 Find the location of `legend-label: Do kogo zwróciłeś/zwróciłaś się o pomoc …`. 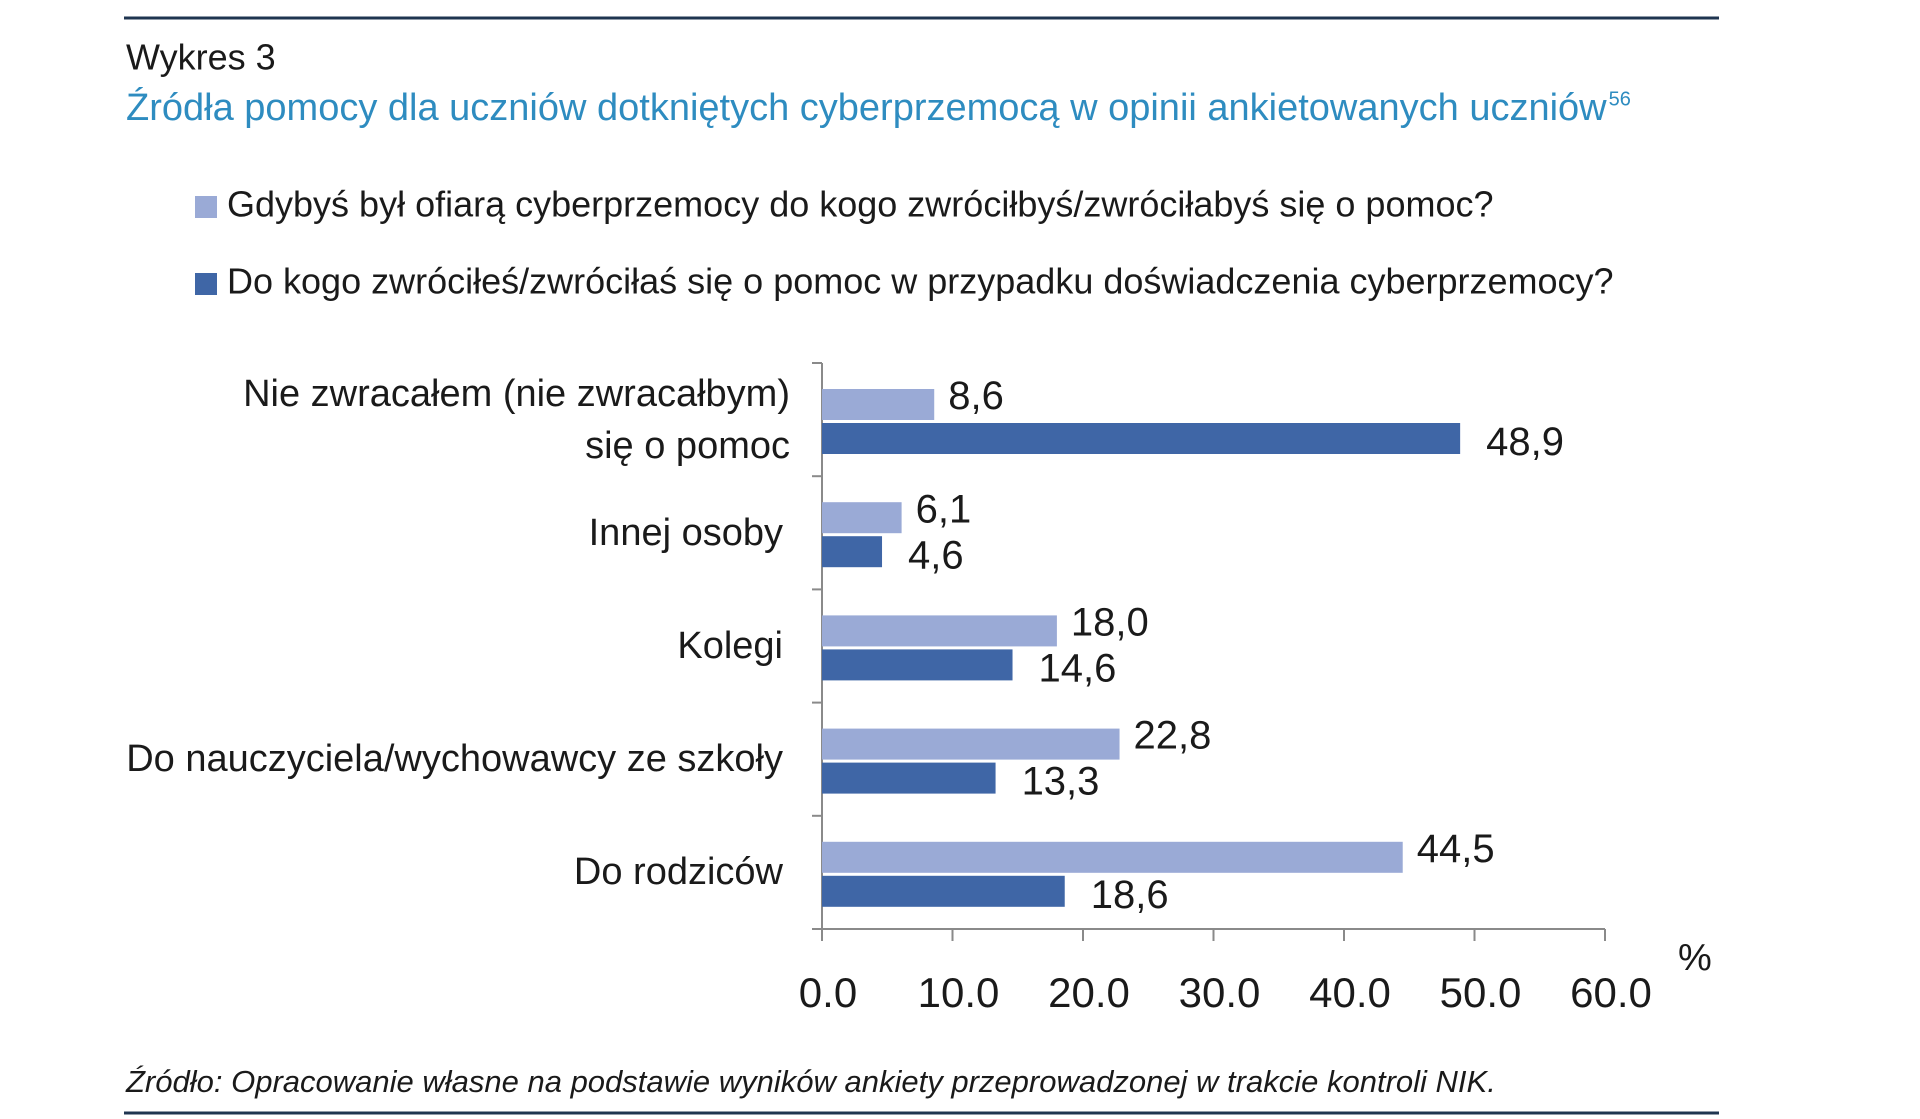

legend-label: Do kogo zwróciłeś/zwróciłaś się o pomoc … is located at coordinates (920, 281).